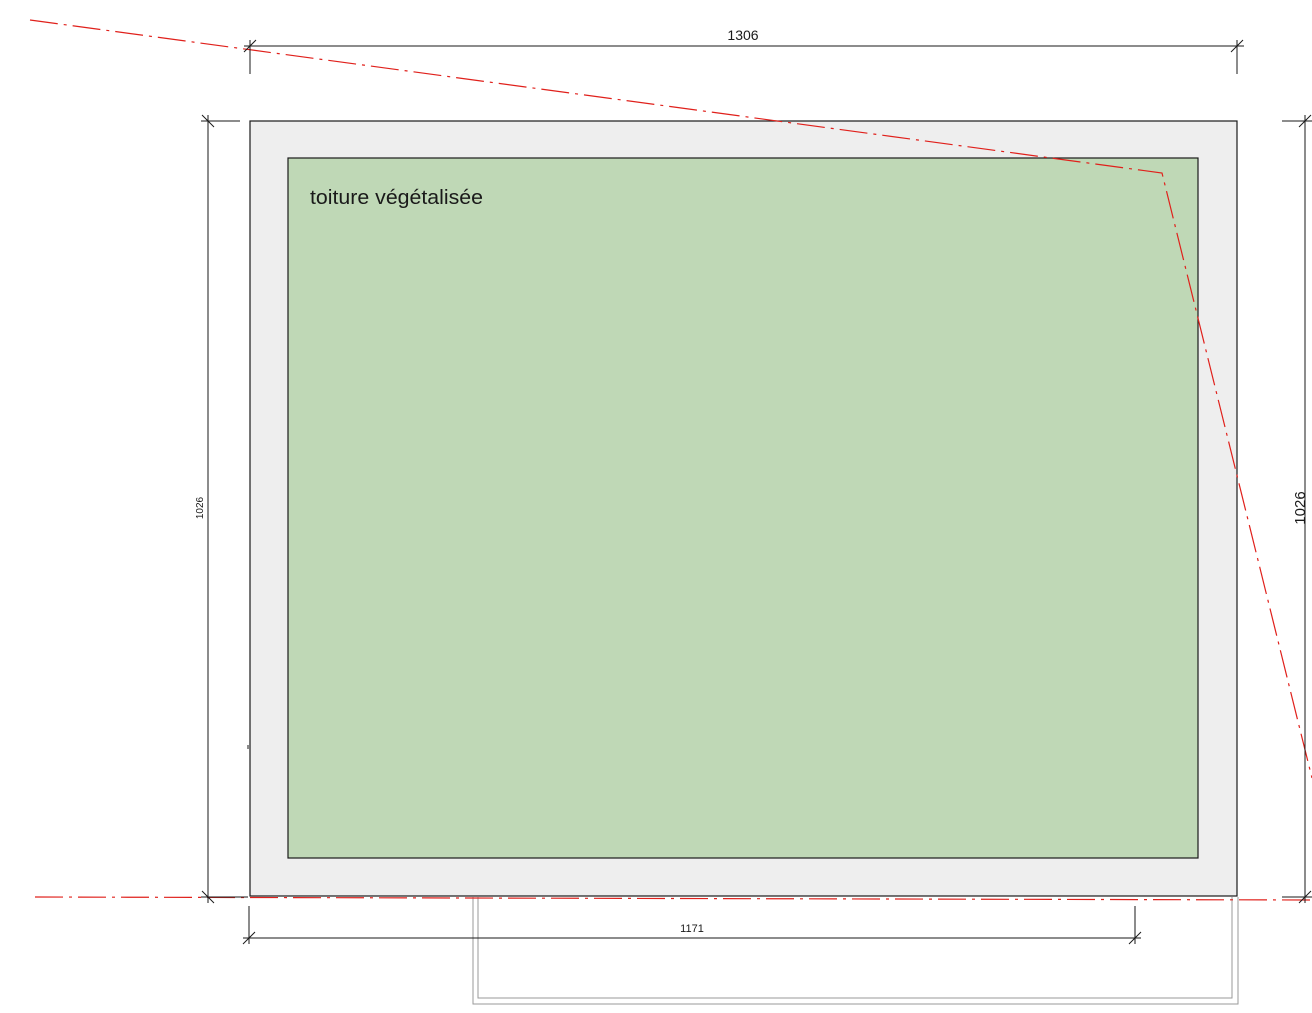 The width and height of the screenshot is (1312, 1013). What do you see at coordinates (742, 35) in the screenshot?
I see `dimension-top-value: 1306` at bounding box center [742, 35].